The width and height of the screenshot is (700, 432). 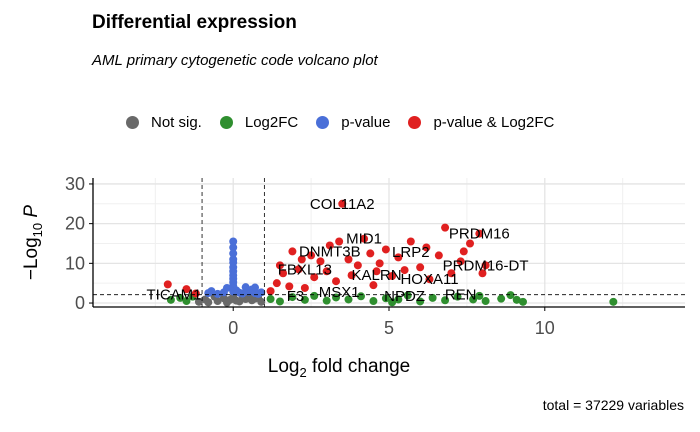 I want to click on legend-label-pvalue: p-value, so click(x=366, y=122).